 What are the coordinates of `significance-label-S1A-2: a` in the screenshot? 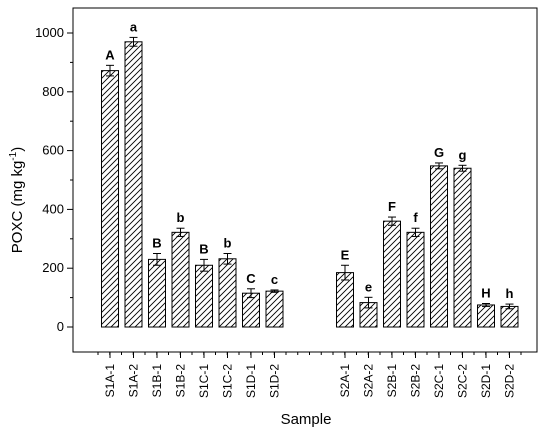 It's located at (134, 26).